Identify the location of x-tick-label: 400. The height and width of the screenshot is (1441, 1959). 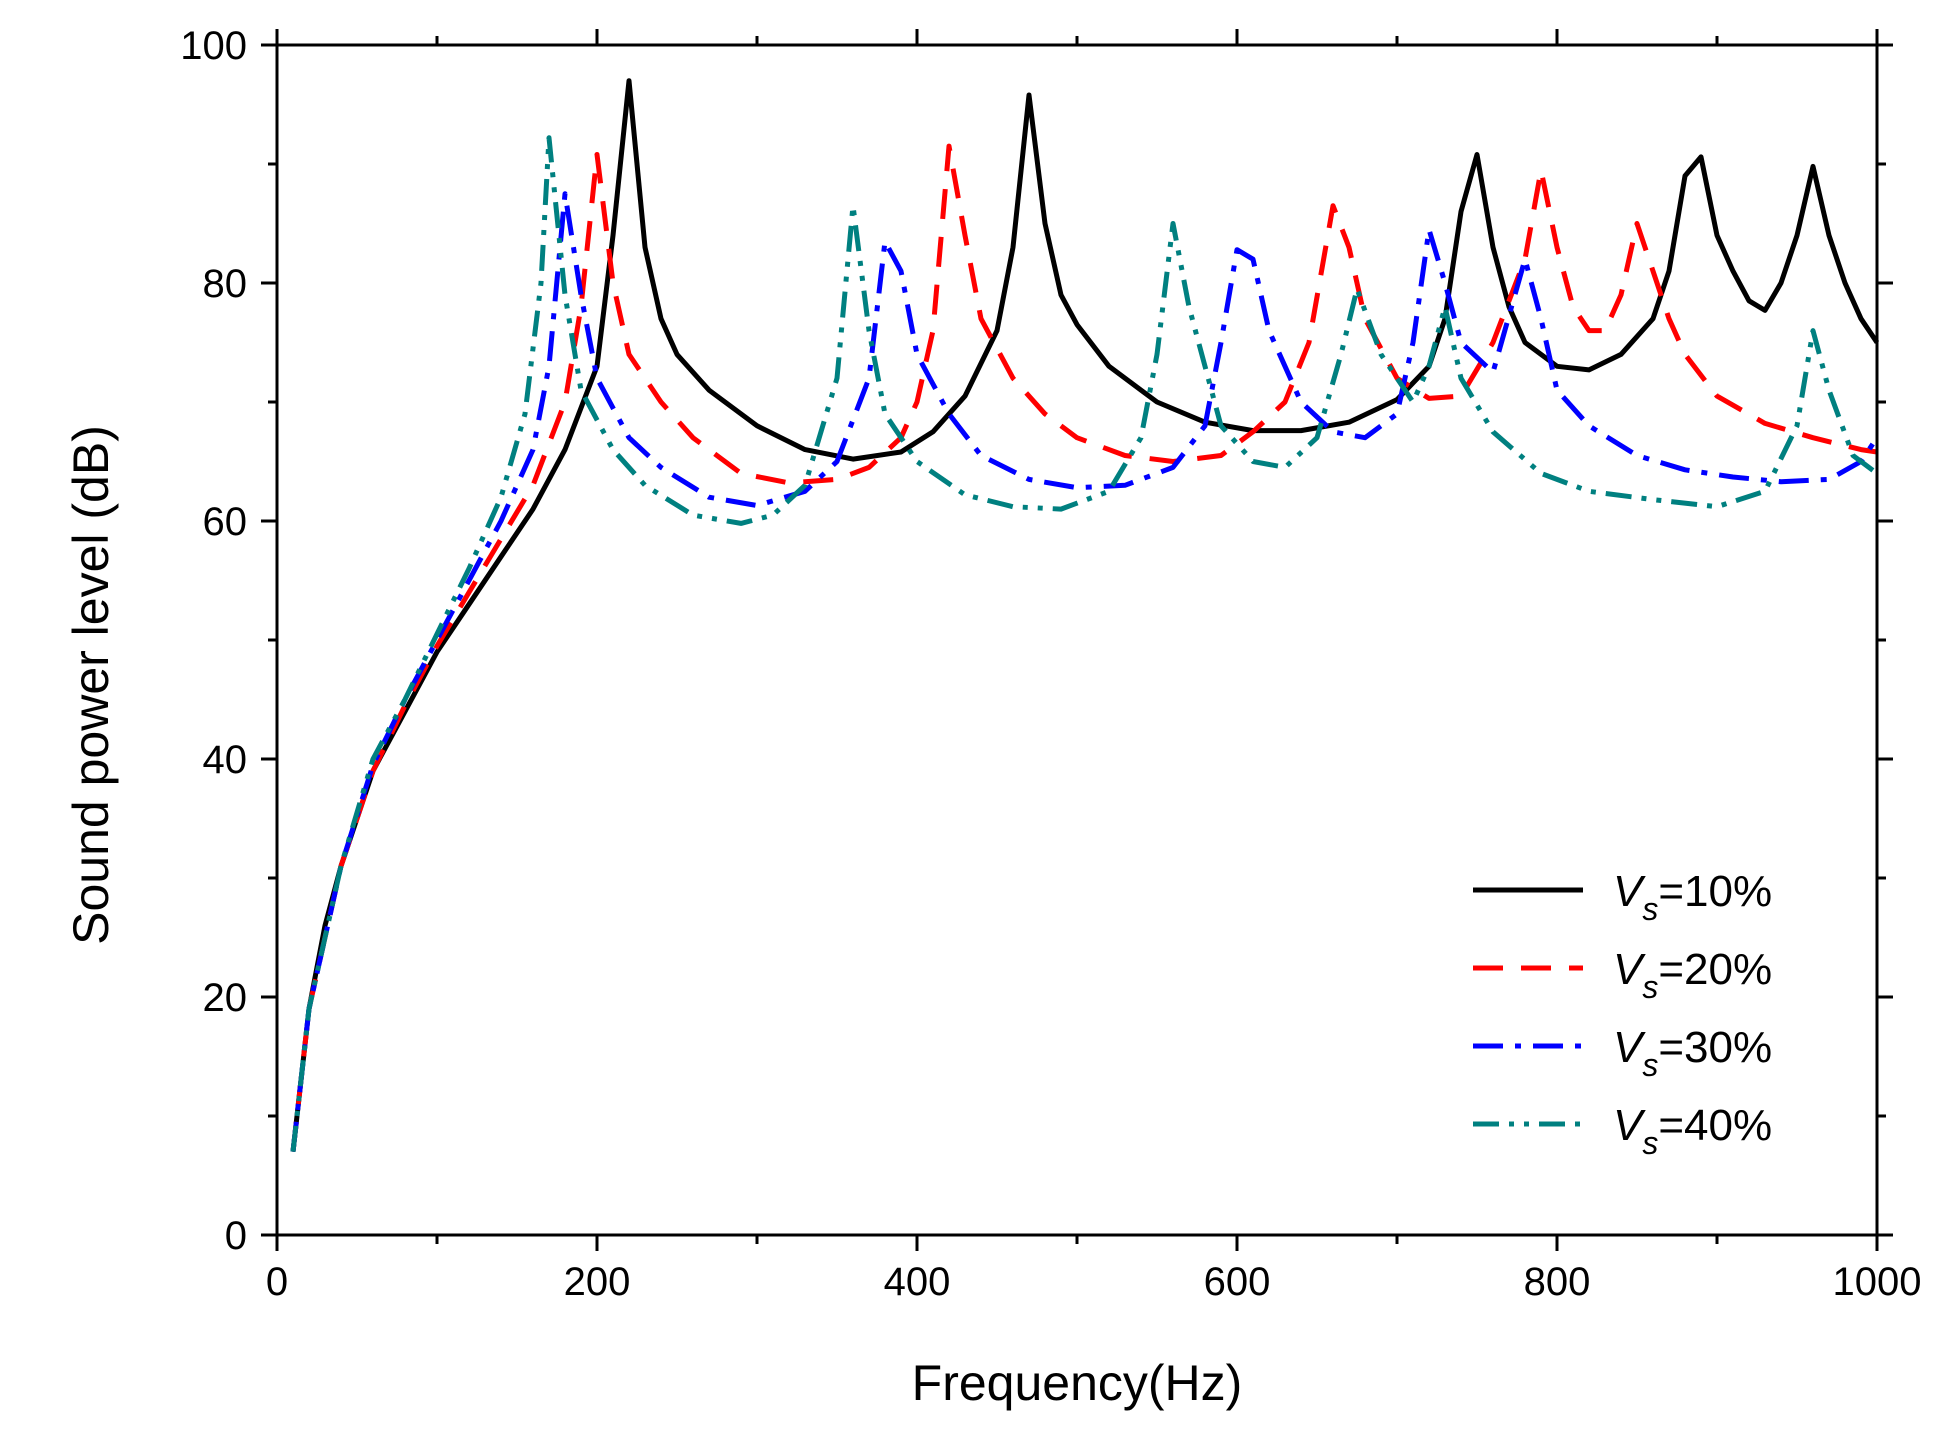
(917, 1282).